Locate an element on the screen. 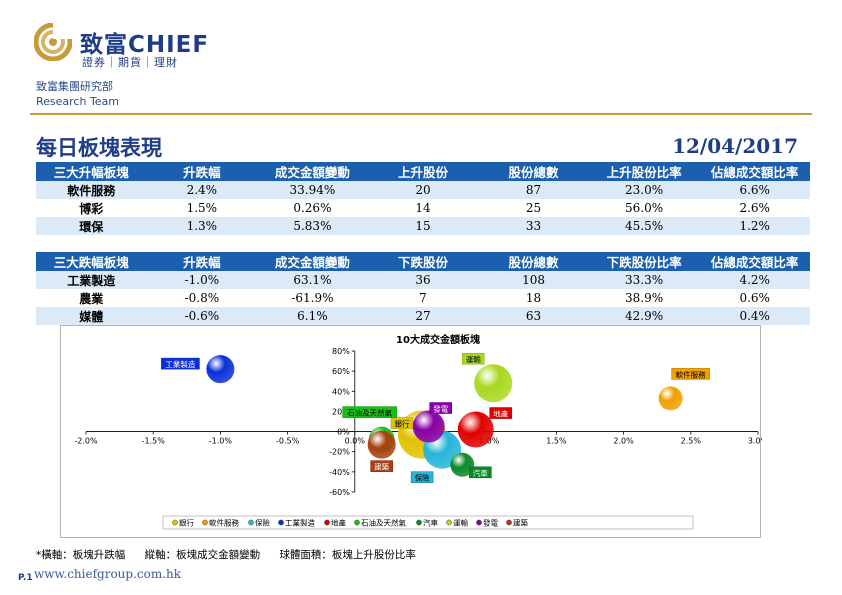  sector-name: 軟件服務 is located at coordinates (91, 190).